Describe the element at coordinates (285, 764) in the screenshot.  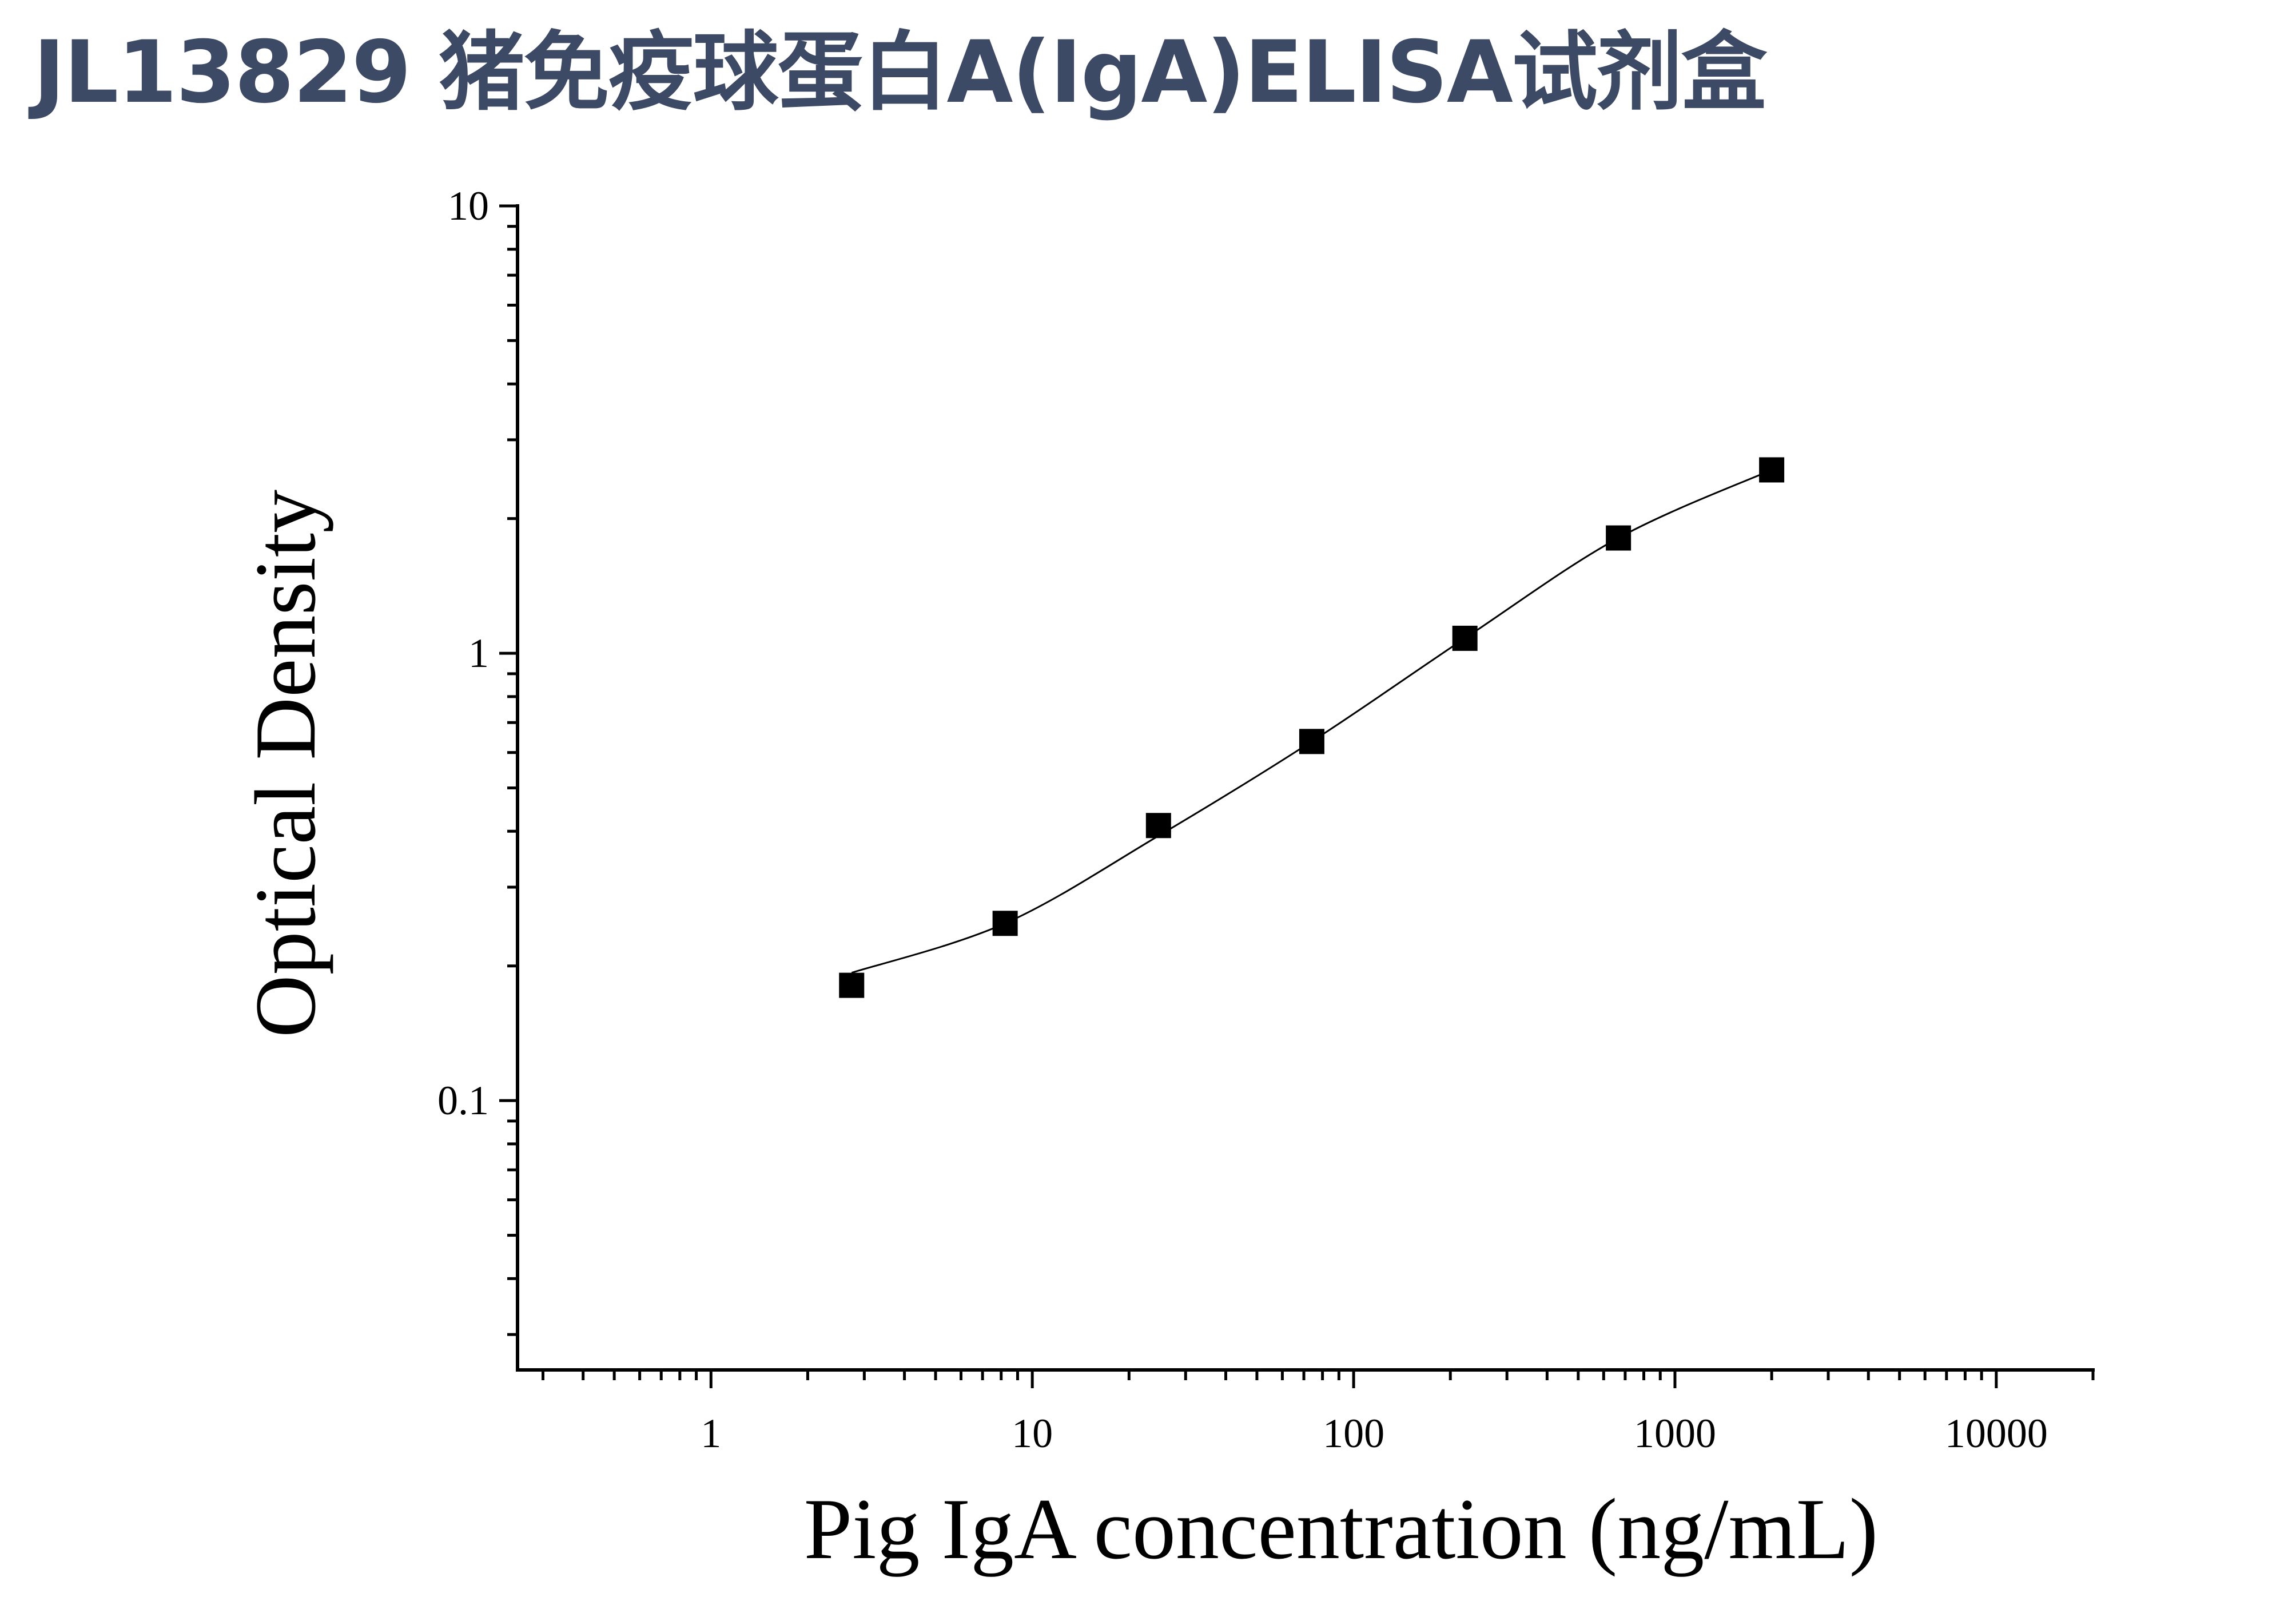
I see `y-axis-label: Optical Density` at that location.